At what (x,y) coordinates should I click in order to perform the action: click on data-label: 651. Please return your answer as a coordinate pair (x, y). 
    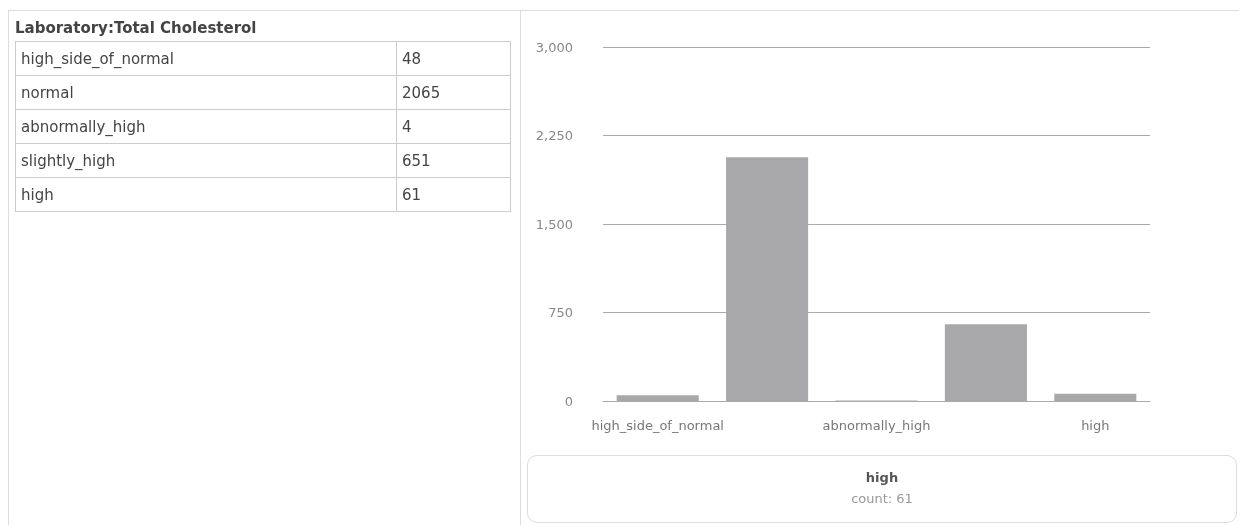
    Looking at the image, I should click on (453, 160).